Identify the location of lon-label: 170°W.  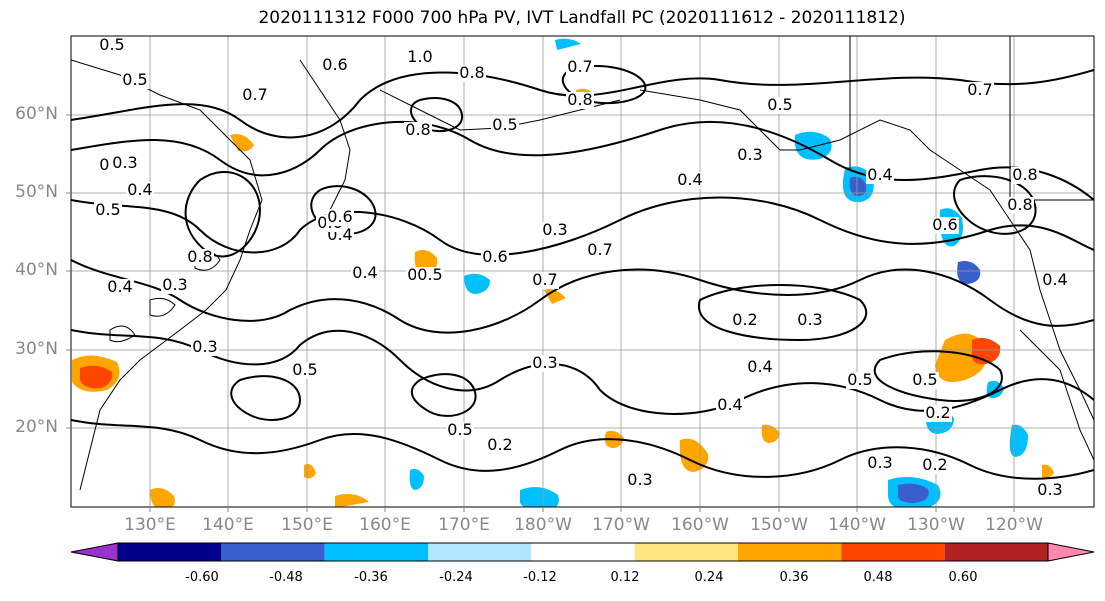
(621, 525).